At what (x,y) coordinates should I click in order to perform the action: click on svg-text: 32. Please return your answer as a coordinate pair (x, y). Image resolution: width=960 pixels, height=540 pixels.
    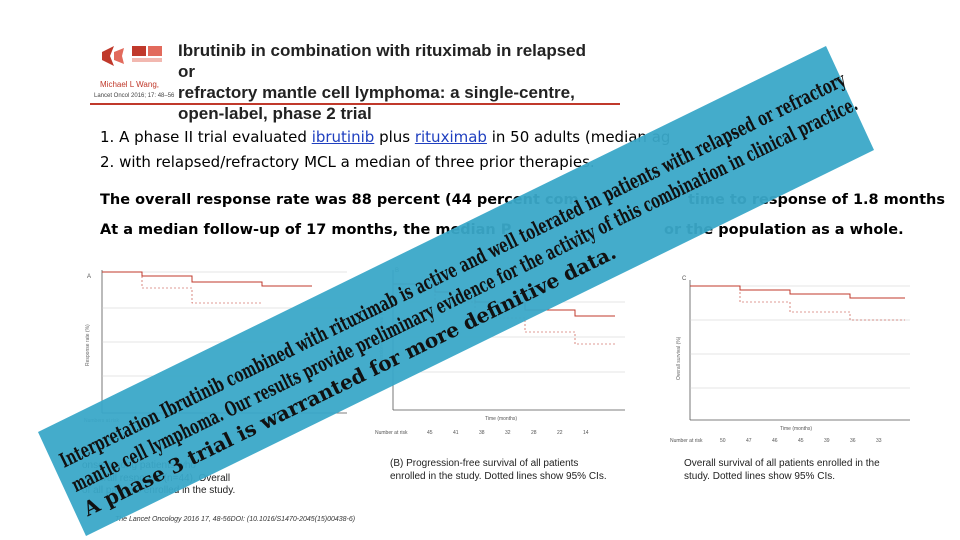
    Looking at the image, I should click on (508, 433).